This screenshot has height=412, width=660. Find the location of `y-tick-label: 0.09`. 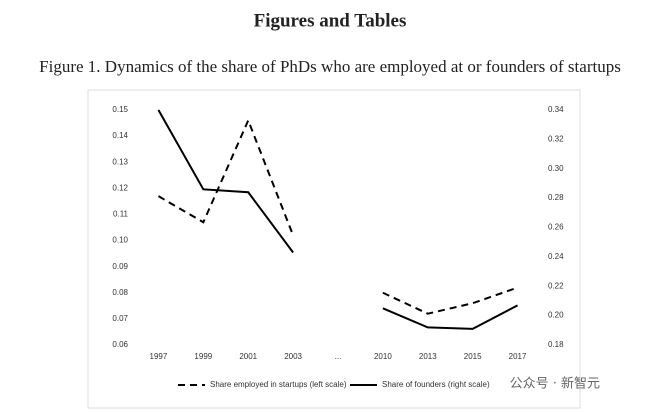

y-tick-label: 0.09 is located at coordinates (120, 266).